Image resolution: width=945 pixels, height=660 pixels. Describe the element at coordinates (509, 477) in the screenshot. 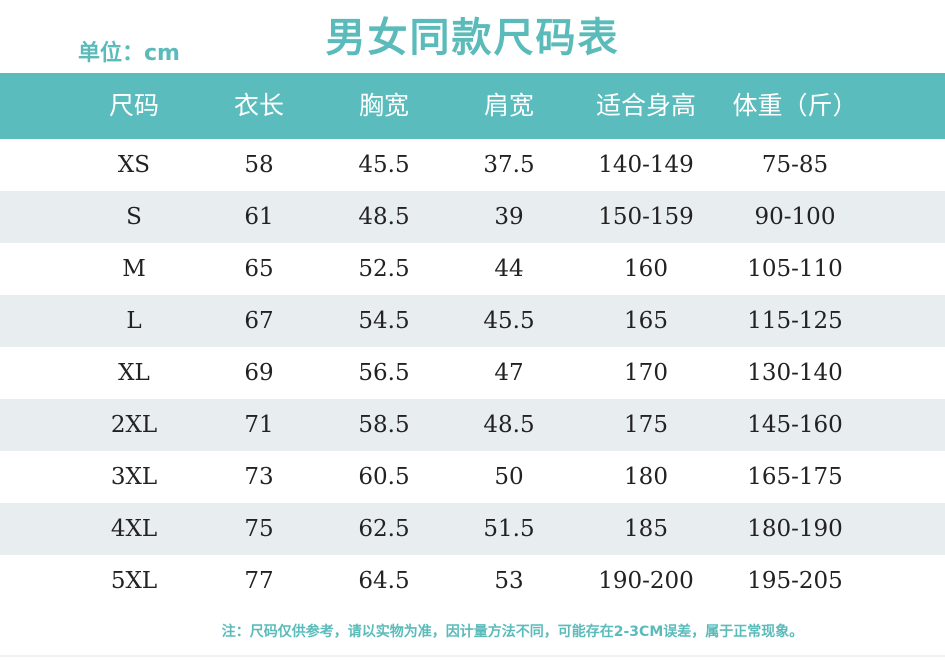

I see `cell-shoulder: 50` at that location.